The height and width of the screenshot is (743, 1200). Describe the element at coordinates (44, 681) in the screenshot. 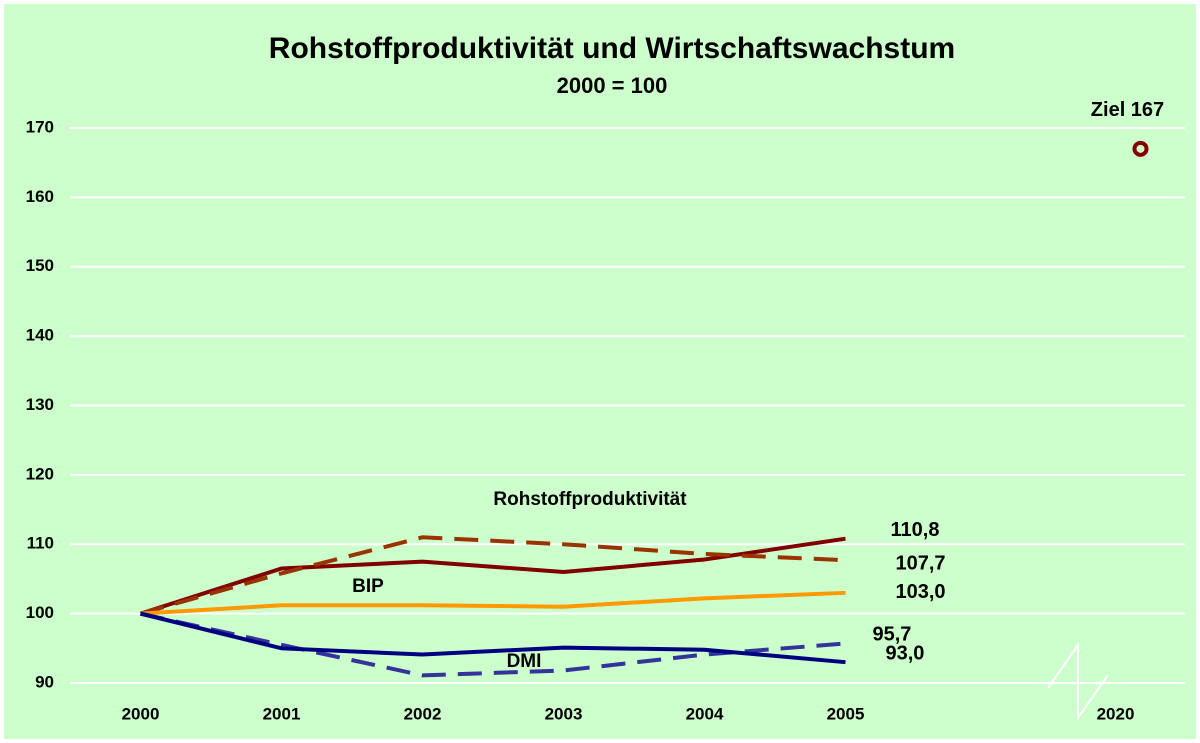

I see `y-tick-label: 90` at that location.